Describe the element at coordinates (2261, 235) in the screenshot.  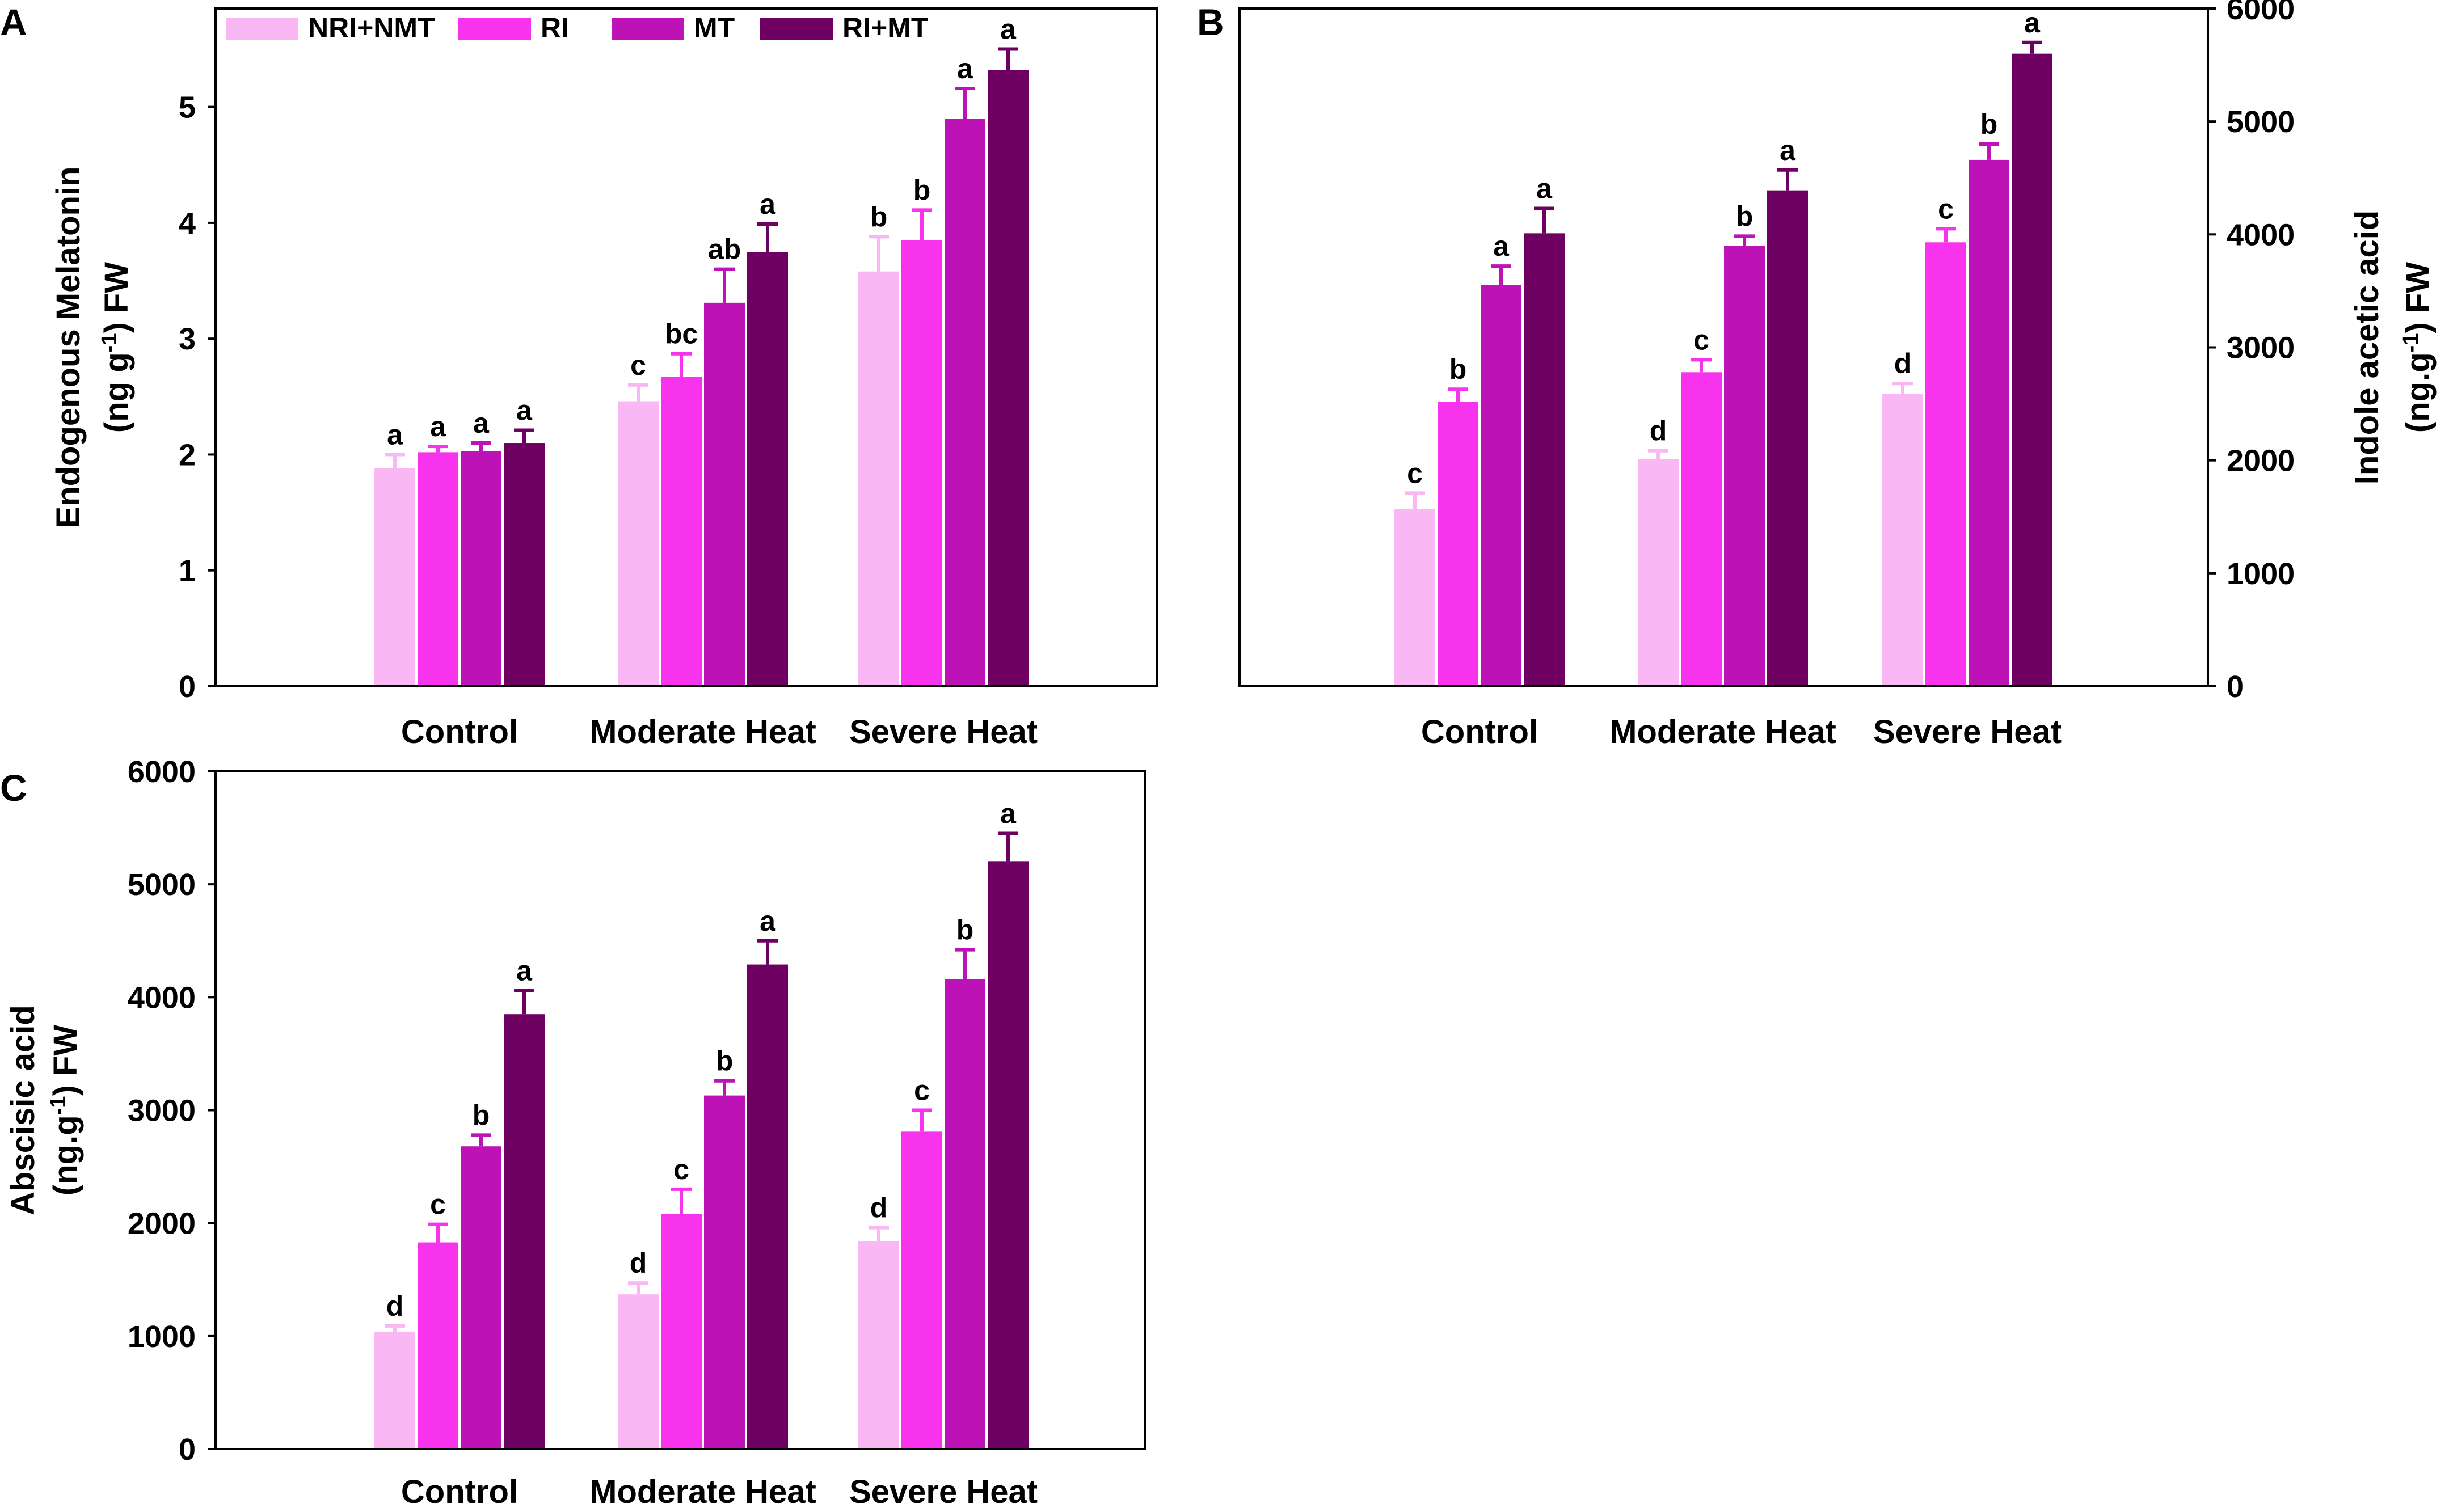
I see `y-tick-label: 4000` at that location.